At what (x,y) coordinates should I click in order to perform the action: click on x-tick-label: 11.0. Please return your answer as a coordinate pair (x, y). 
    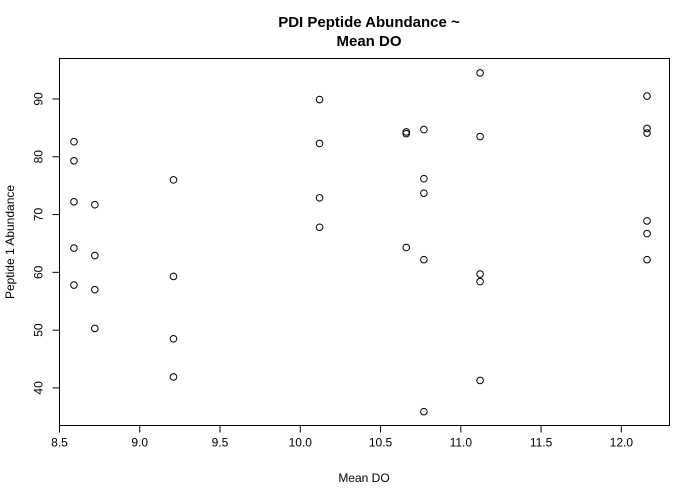
    Looking at the image, I should click on (461, 443).